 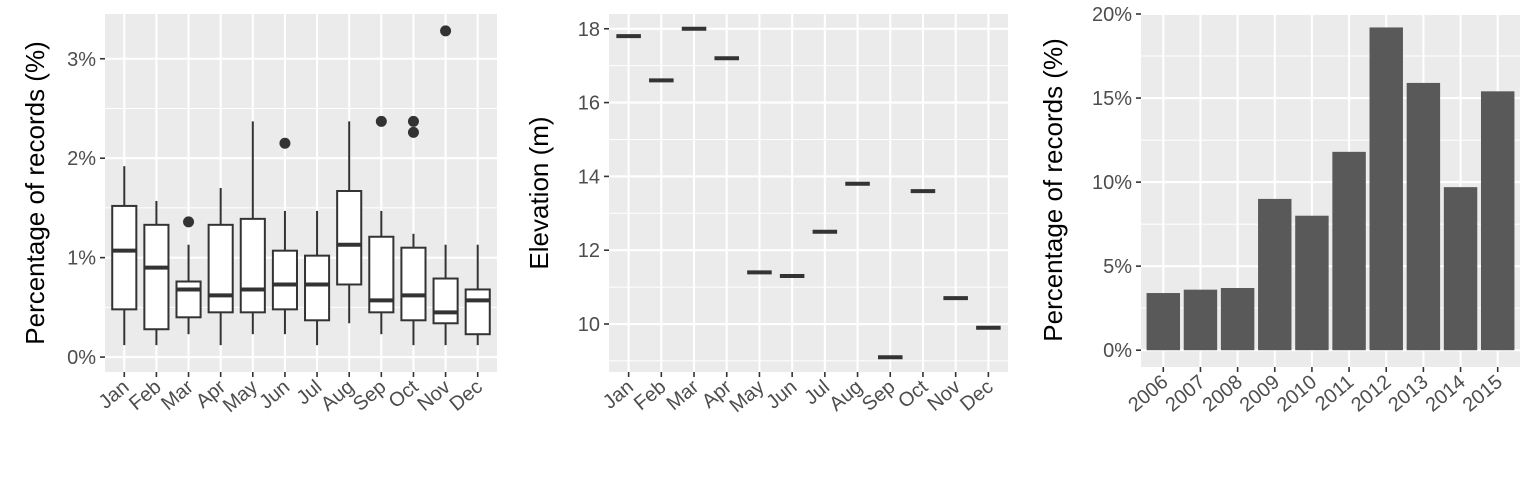 What do you see at coordinates (1260, 393) in the screenshot?
I see `x-tick-label-2009: 2009` at bounding box center [1260, 393].